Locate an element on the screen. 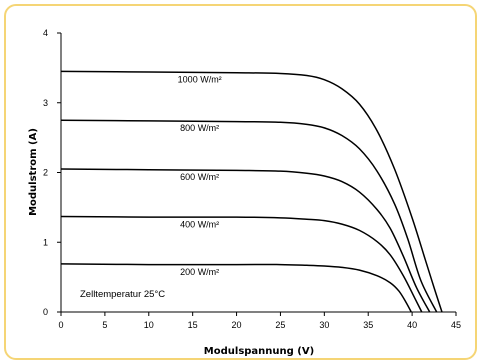 This screenshot has width=483, height=362. y-tick-label: 2 is located at coordinates (45, 173).